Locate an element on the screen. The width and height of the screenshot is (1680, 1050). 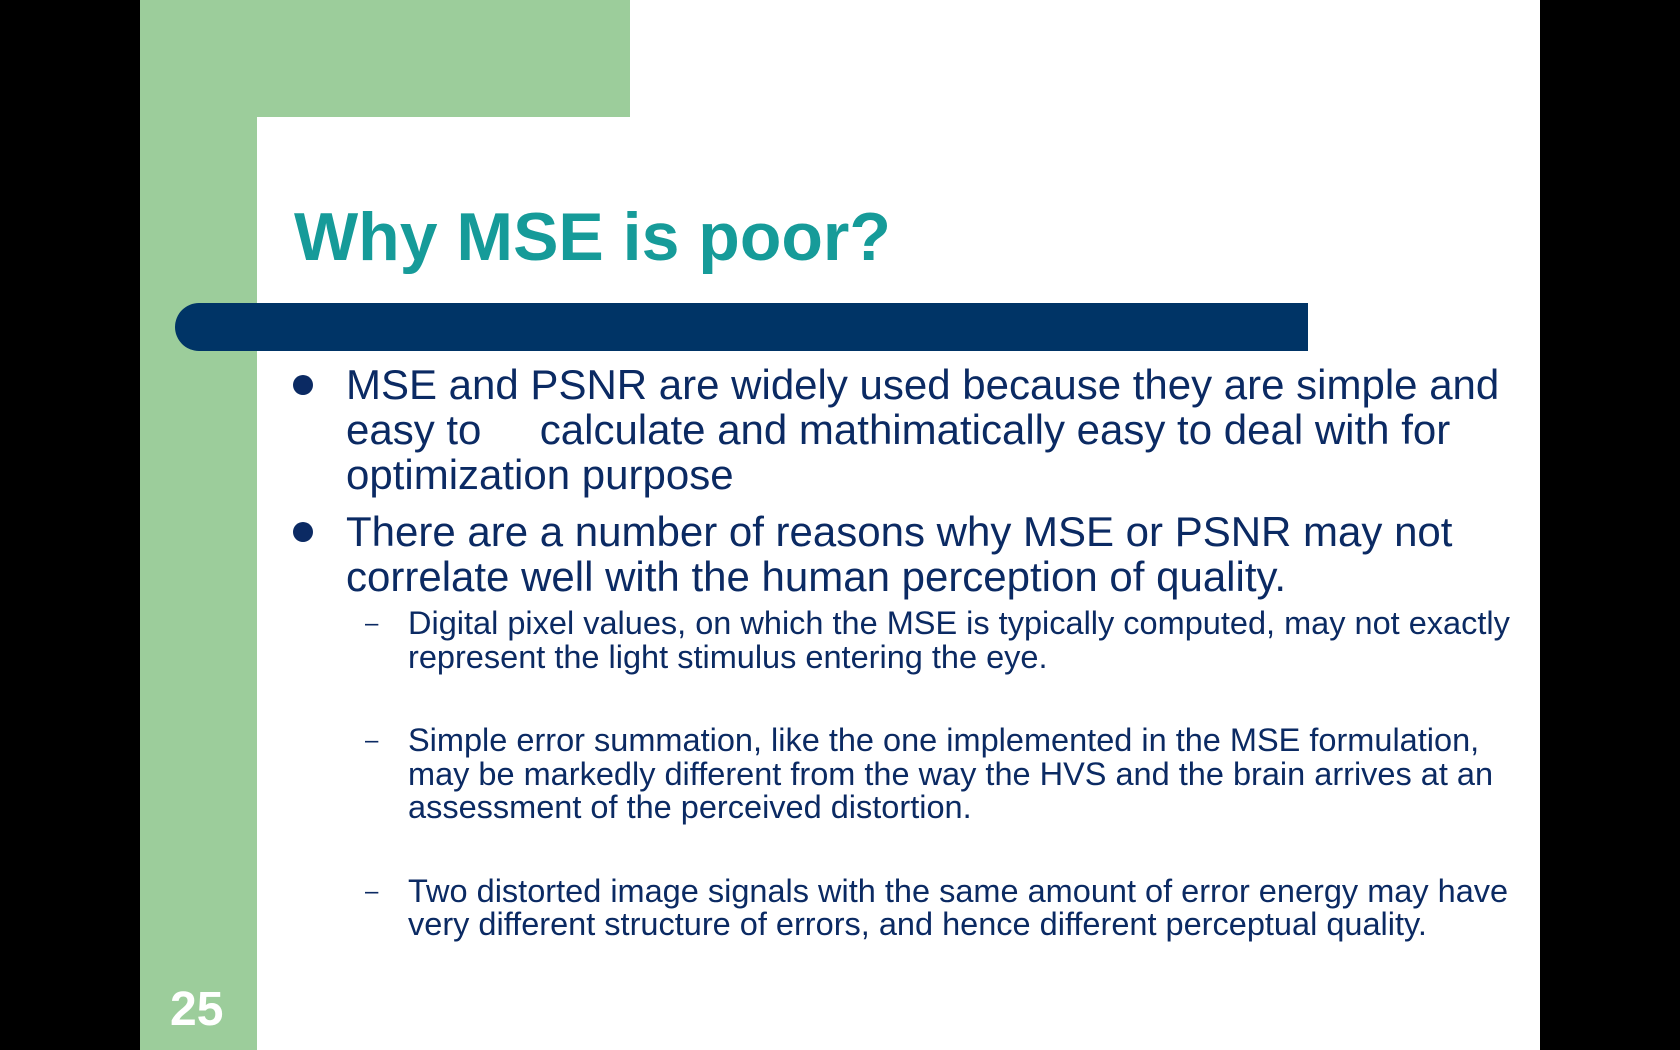
rounded-corner is located at coordinates (317, 177).